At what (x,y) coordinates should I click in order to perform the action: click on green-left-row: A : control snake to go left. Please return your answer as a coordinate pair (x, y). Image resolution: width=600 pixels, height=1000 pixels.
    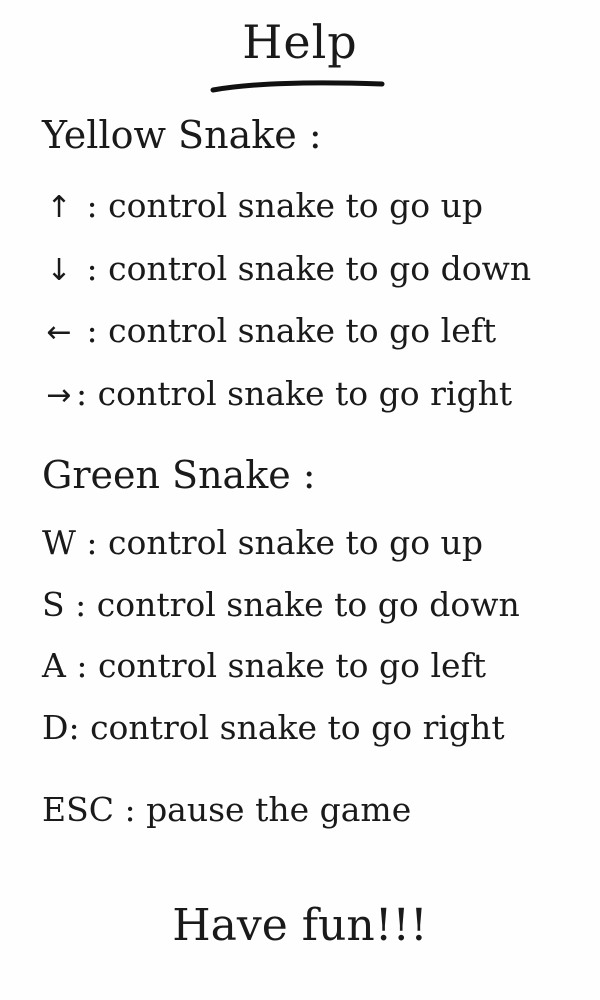
    Looking at the image, I should click on (264, 666).